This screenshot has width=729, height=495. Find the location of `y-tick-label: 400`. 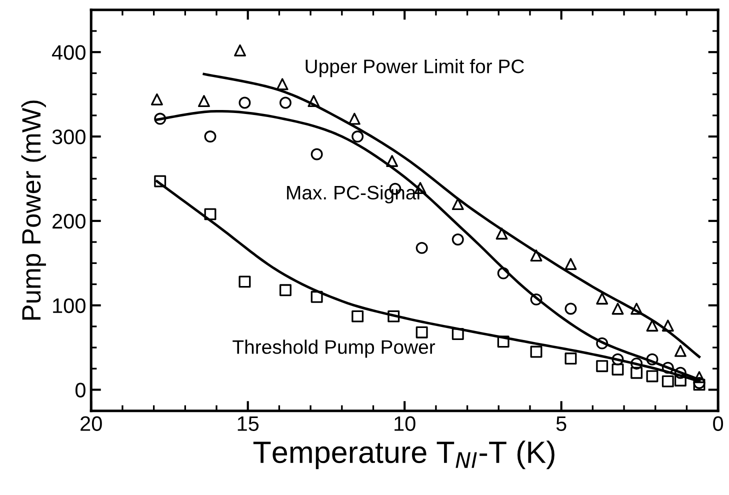

y-tick-label: 400 is located at coordinates (69, 52).